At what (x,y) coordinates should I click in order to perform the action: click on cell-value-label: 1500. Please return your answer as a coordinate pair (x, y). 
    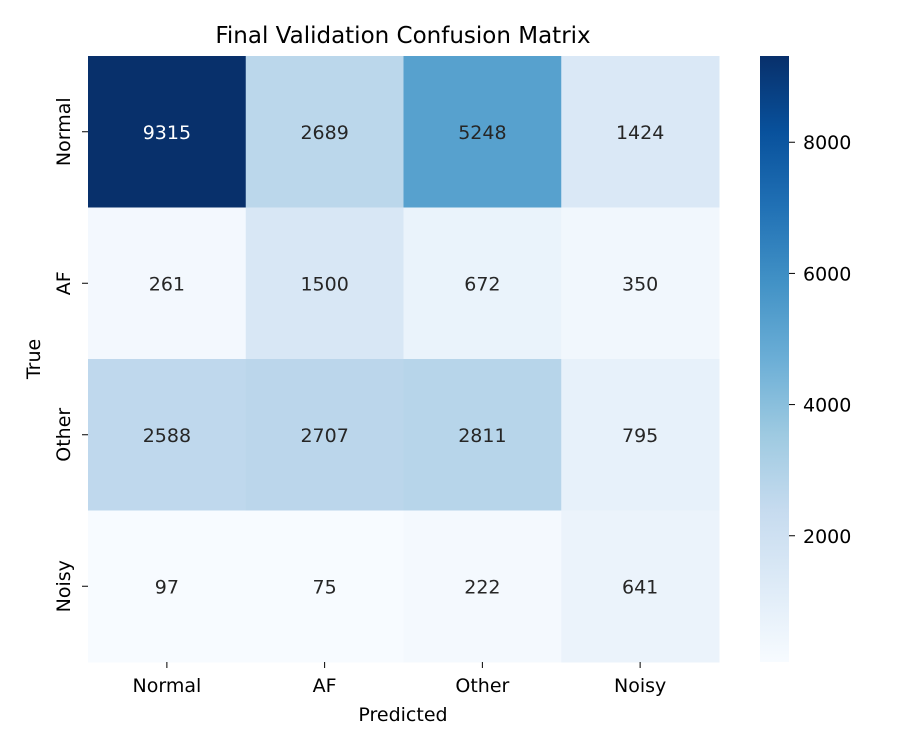
    Looking at the image, I should click on (324, 284).